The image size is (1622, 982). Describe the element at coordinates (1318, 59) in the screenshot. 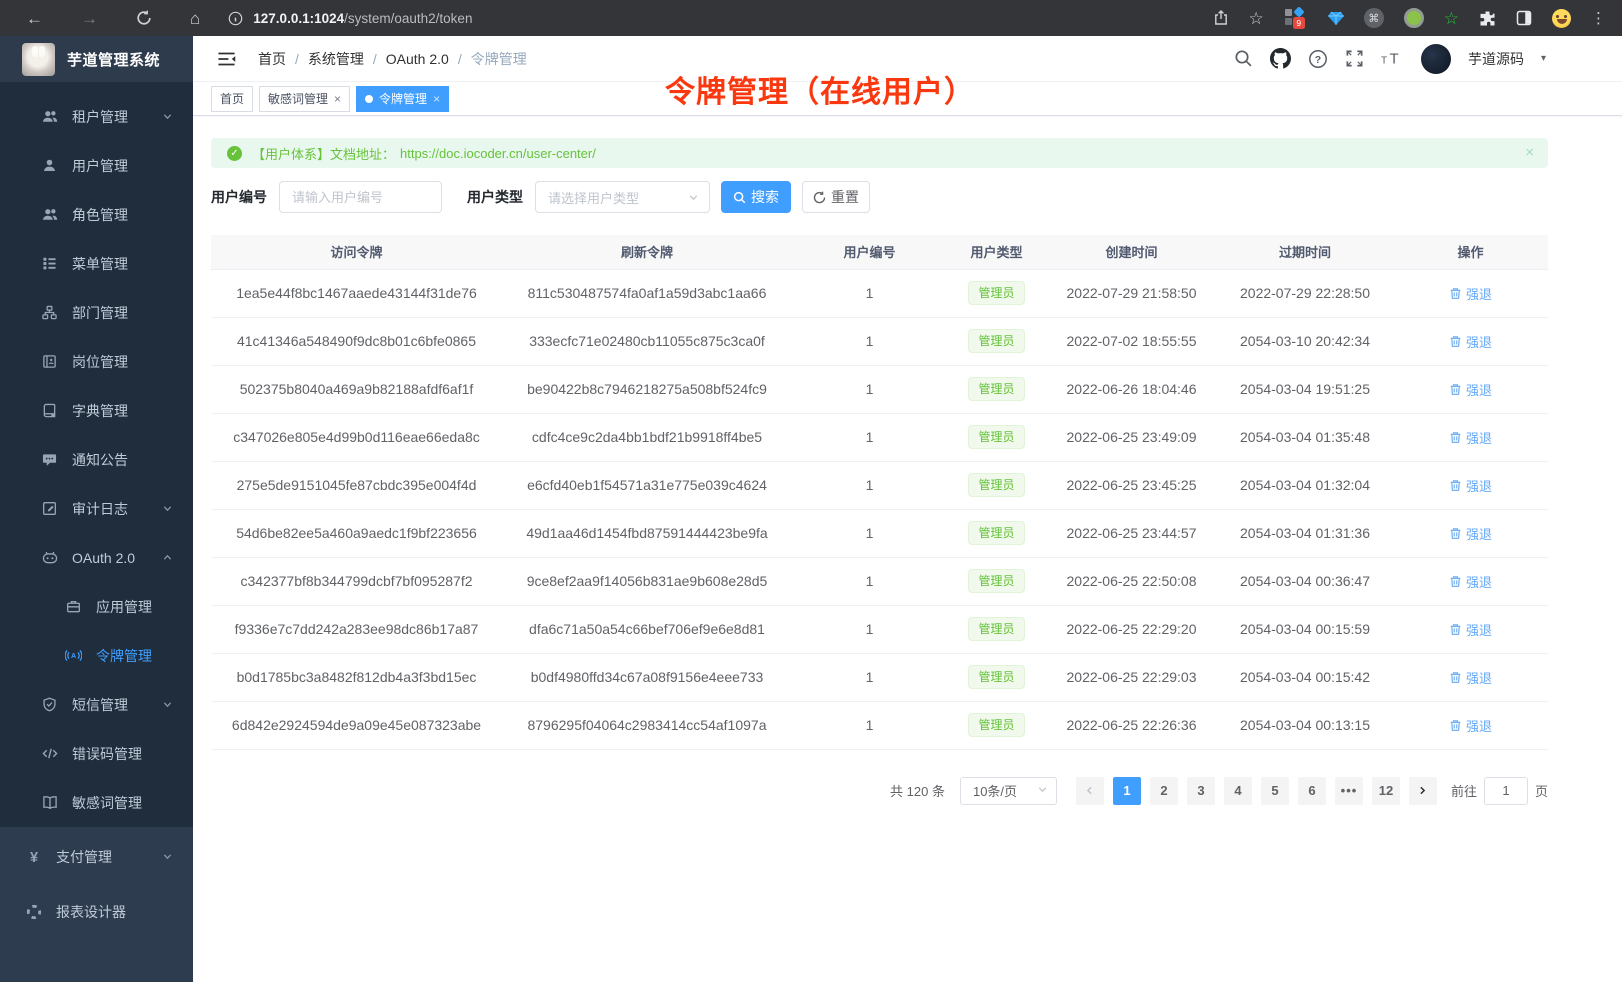

I see `help-icon: ?` at that location.